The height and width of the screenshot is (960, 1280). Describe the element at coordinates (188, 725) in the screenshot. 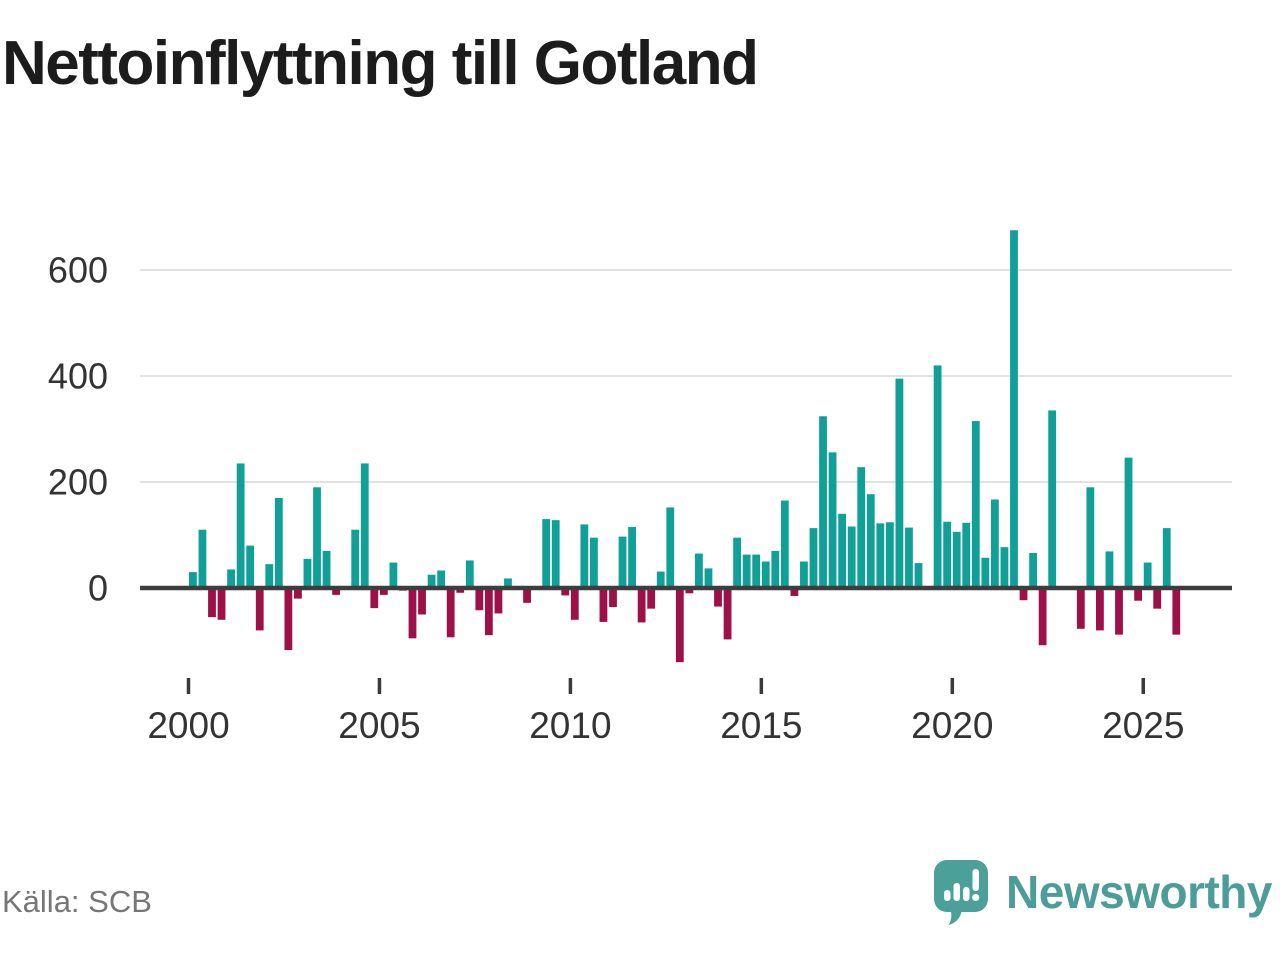

I see `x-axis-label: 2000` at that location.